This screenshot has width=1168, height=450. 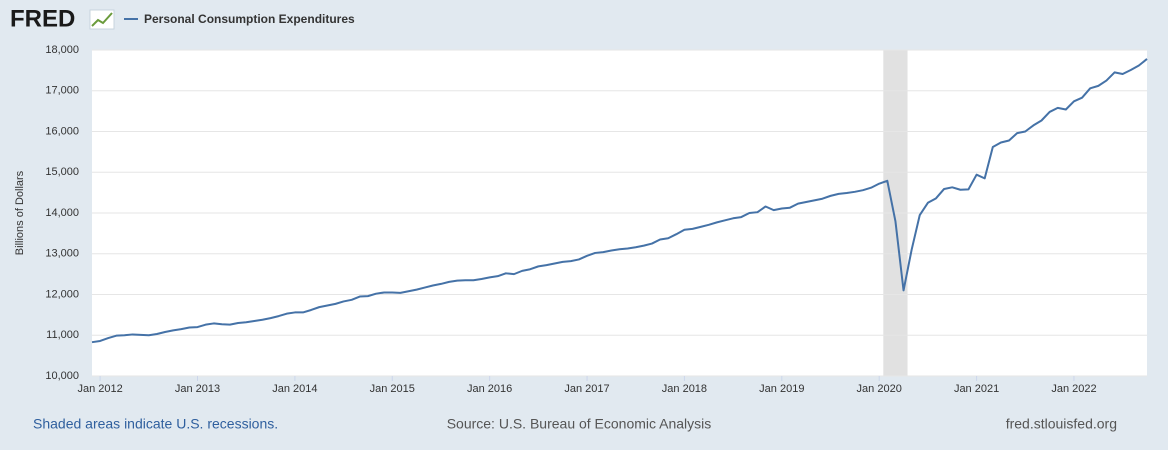 I want to click on y-tick-label: 13,000, so click(x=62, y=254).